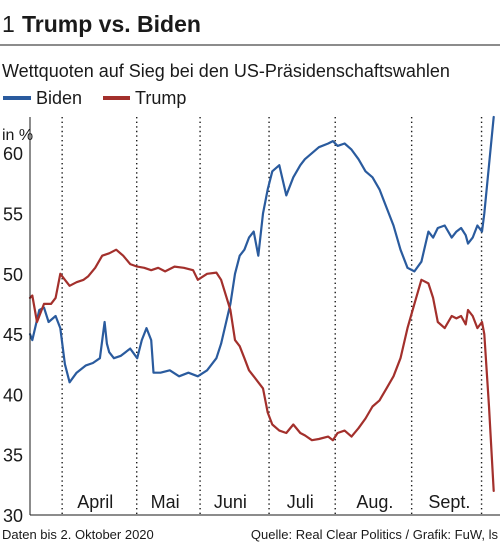 This screenshot has width=500, height=545. Describe the element at coordinates (94, 98) in the screenshot. I see `legend: Biden Trump` at that location.